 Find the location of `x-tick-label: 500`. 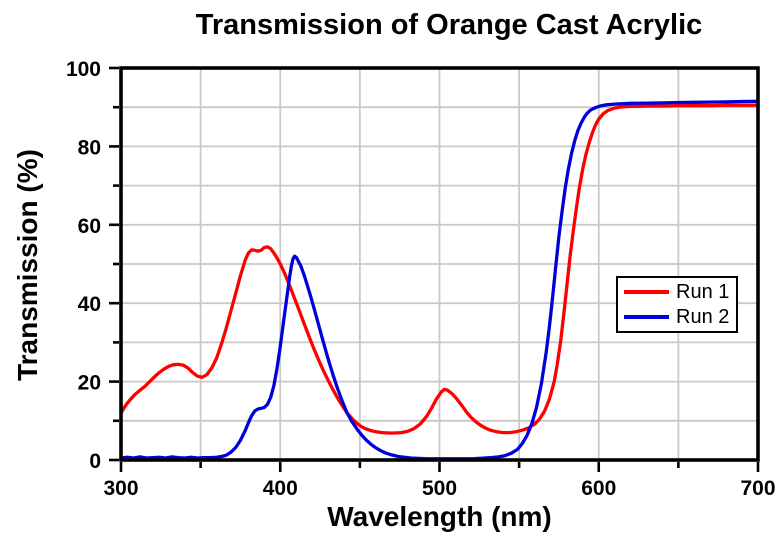

x-tick-label: 500 is located at coordinates (439, 488).